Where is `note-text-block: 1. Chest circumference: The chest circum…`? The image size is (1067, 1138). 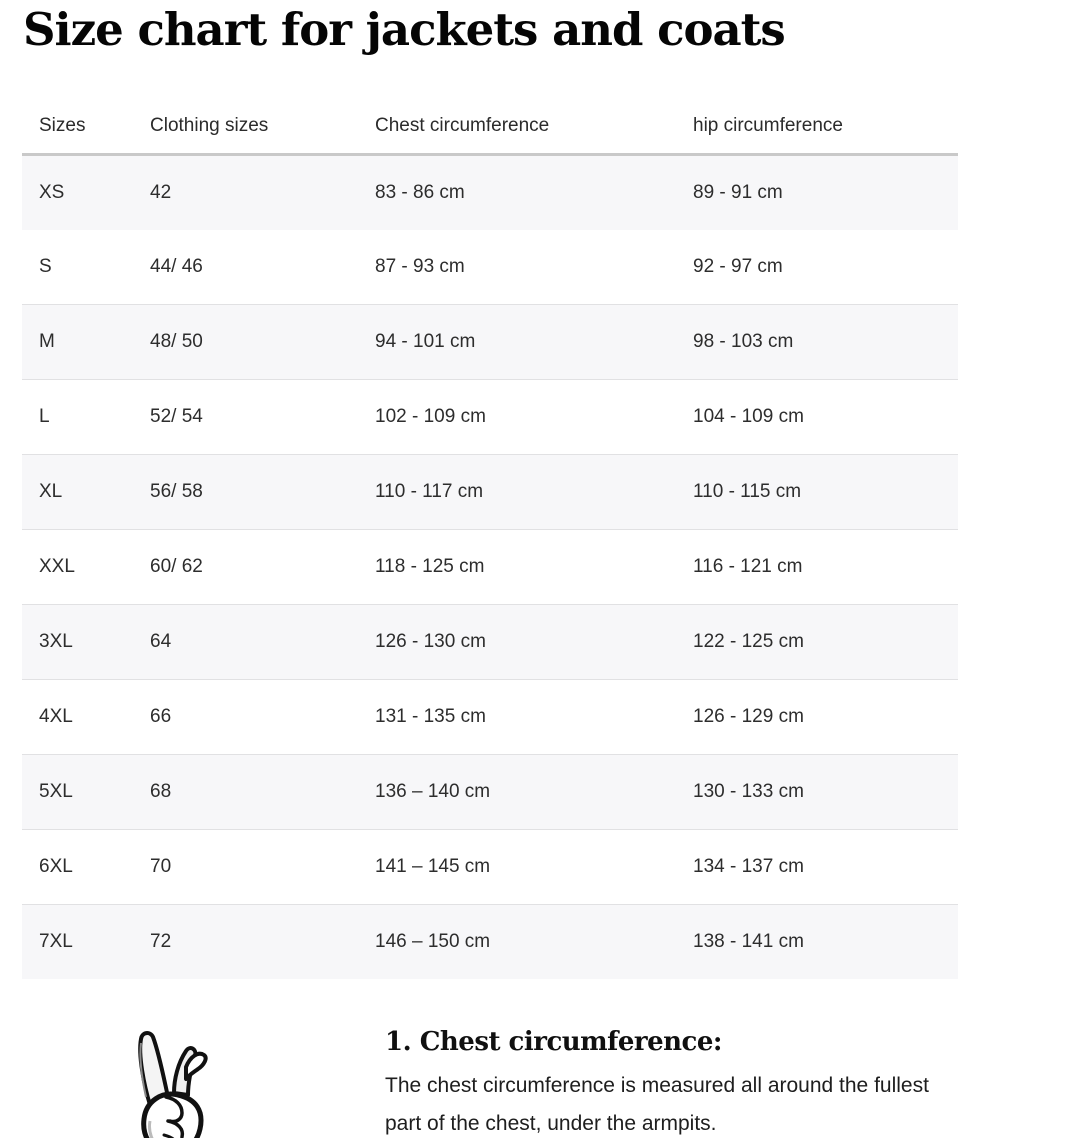 note-text-block: 1. Chest circumference: The chest circum… is located at coordinates (667, 1082).